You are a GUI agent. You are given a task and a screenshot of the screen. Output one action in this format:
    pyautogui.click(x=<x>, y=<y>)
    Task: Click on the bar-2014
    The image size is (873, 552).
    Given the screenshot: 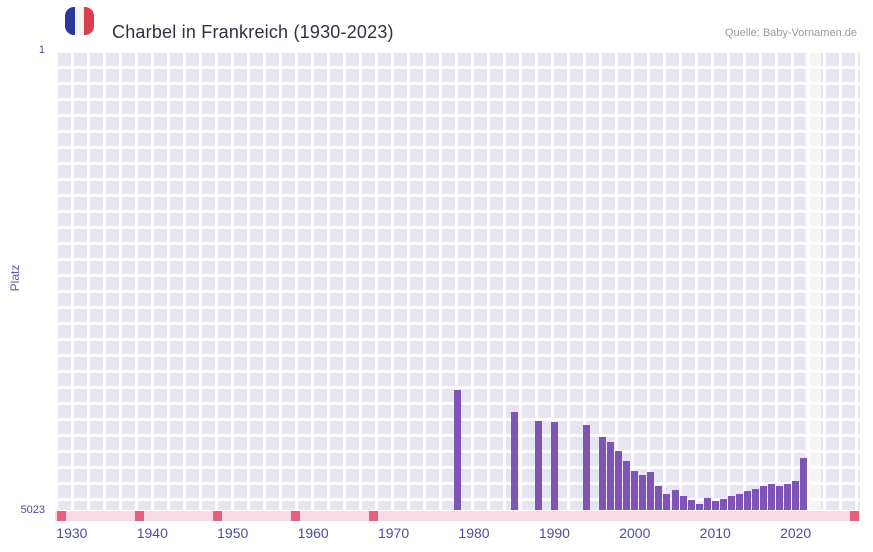 What is the action you would take?
    pyautogui.click(x=747, y=500)
    